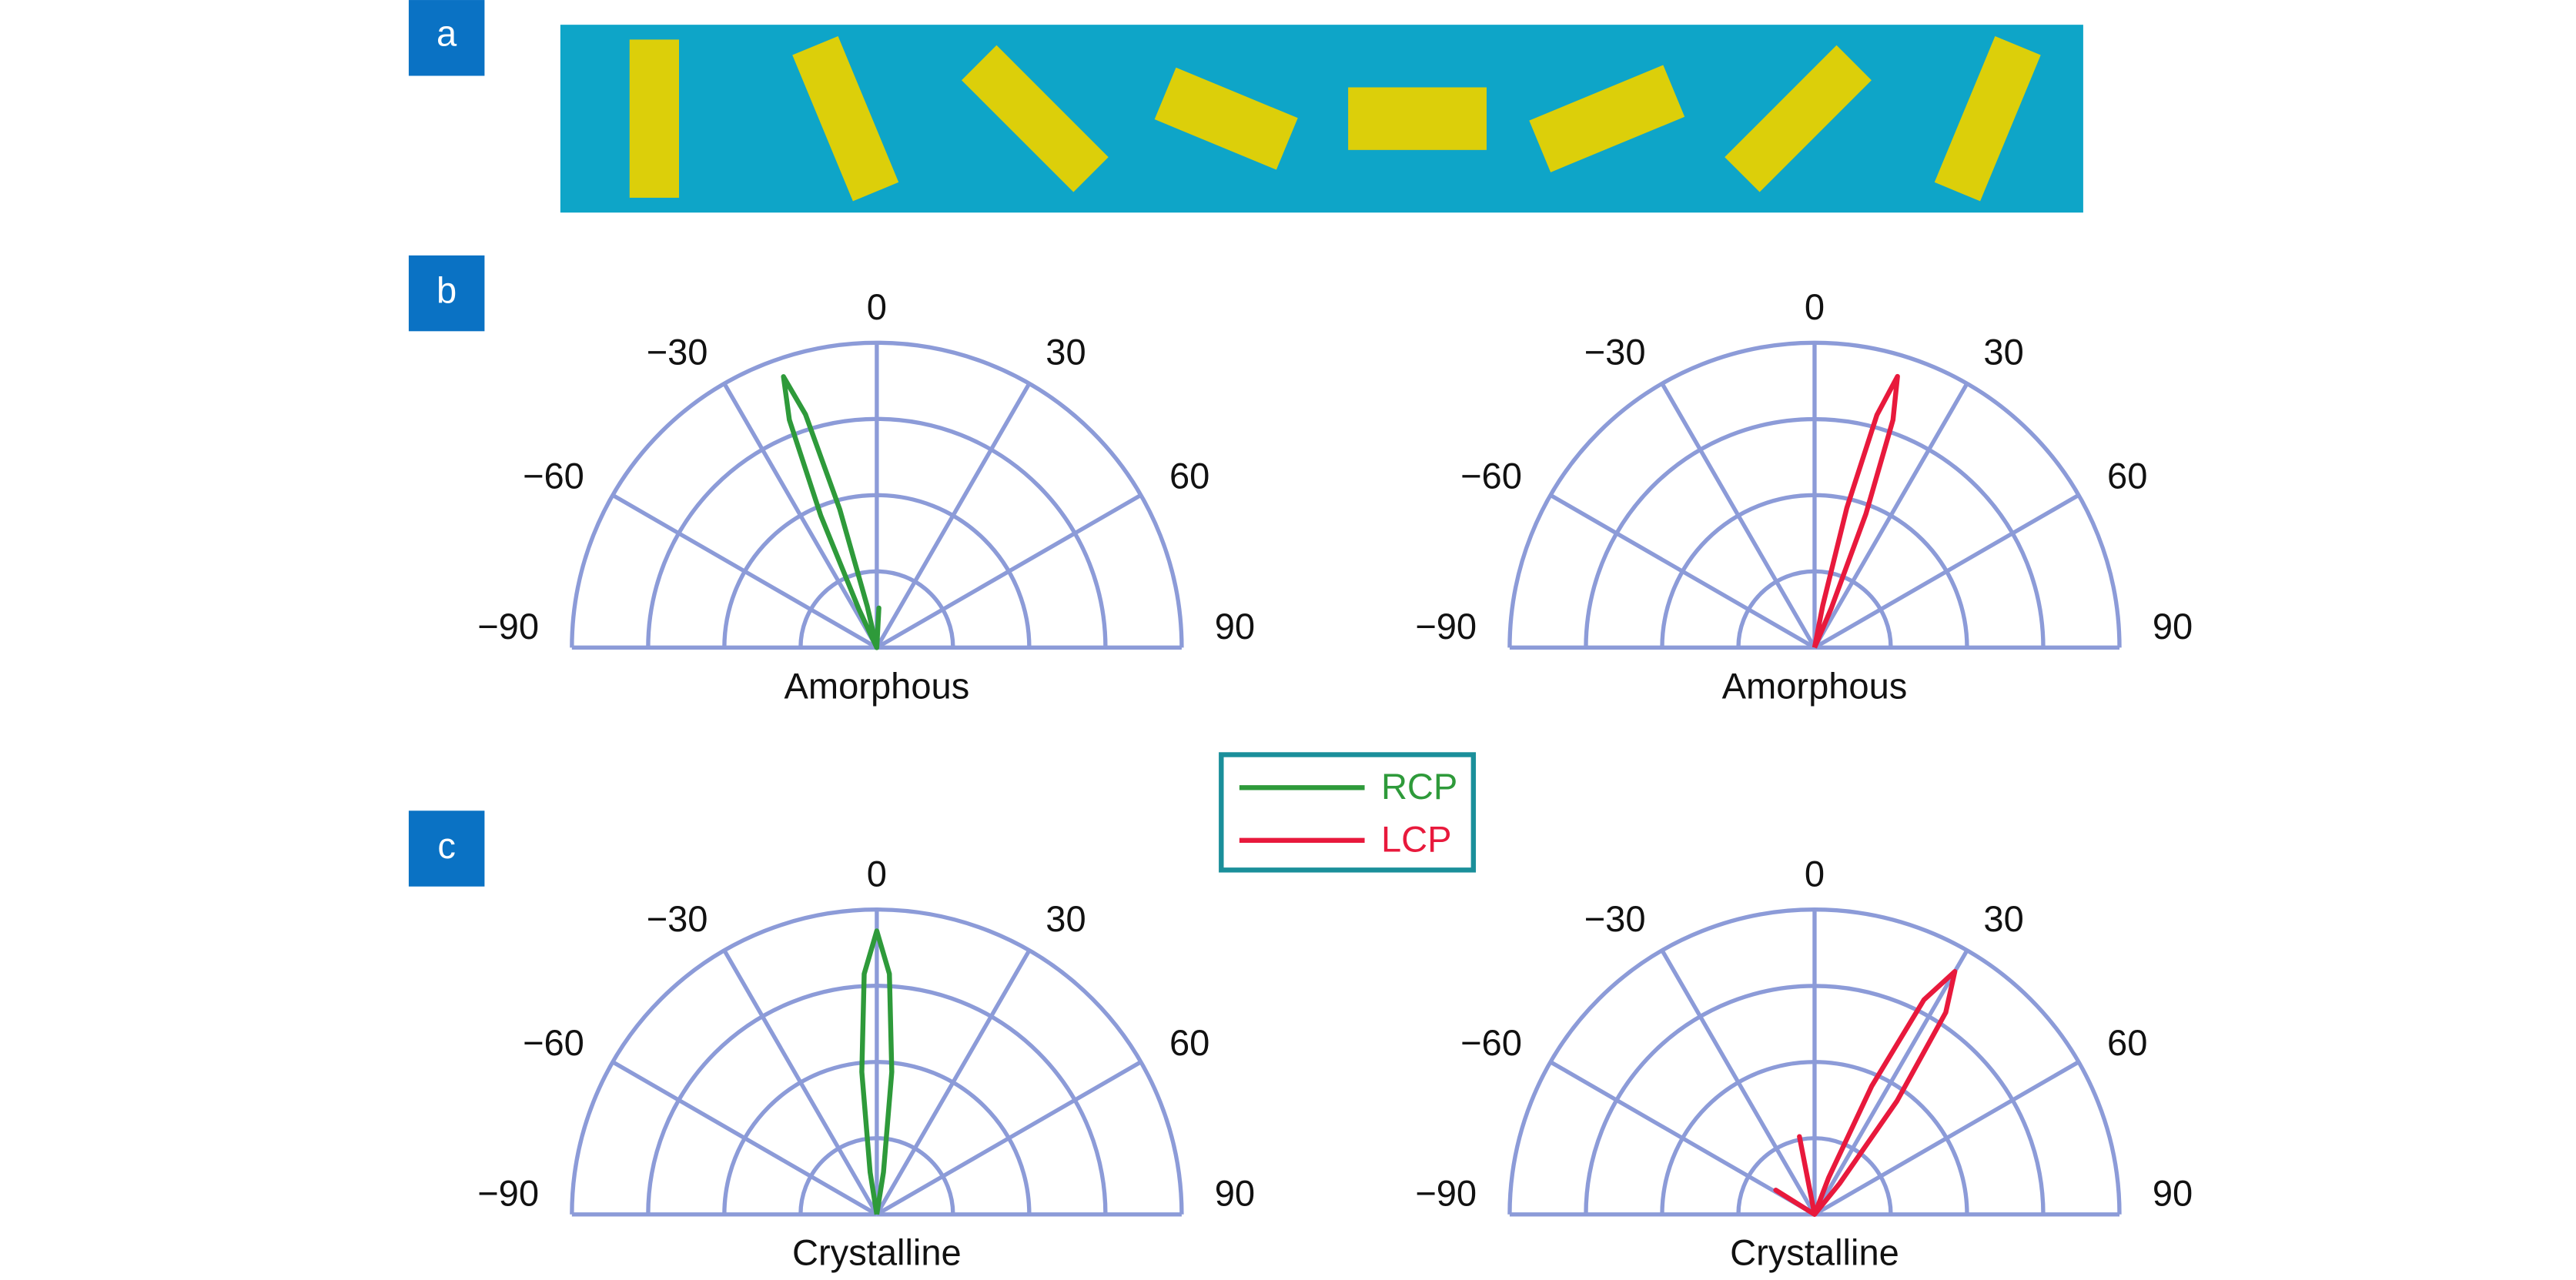  What do you see at coordinates (1335, 119) in the screenshot?
I see `nanorods` at bounding box center [1335, 119].